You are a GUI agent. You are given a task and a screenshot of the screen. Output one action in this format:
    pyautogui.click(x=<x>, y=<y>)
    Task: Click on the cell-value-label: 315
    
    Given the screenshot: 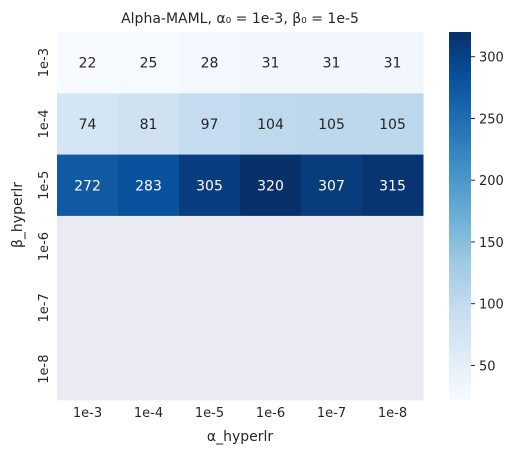 What is the action you would take?
    pyautogui.click(x=392, y=186)
    